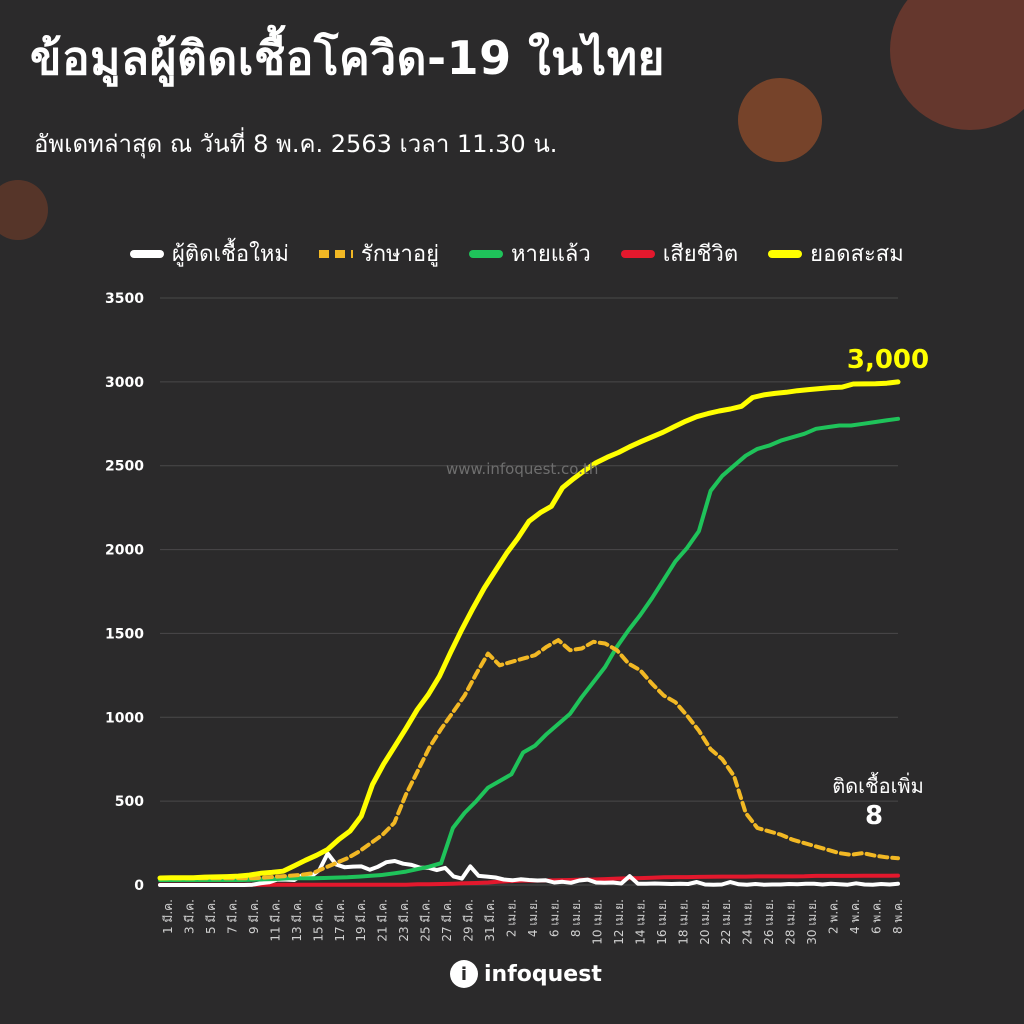  Describe the element at coordinates (124, 718) in the screenshot. I see `y-tick-label: 1000` at that location.